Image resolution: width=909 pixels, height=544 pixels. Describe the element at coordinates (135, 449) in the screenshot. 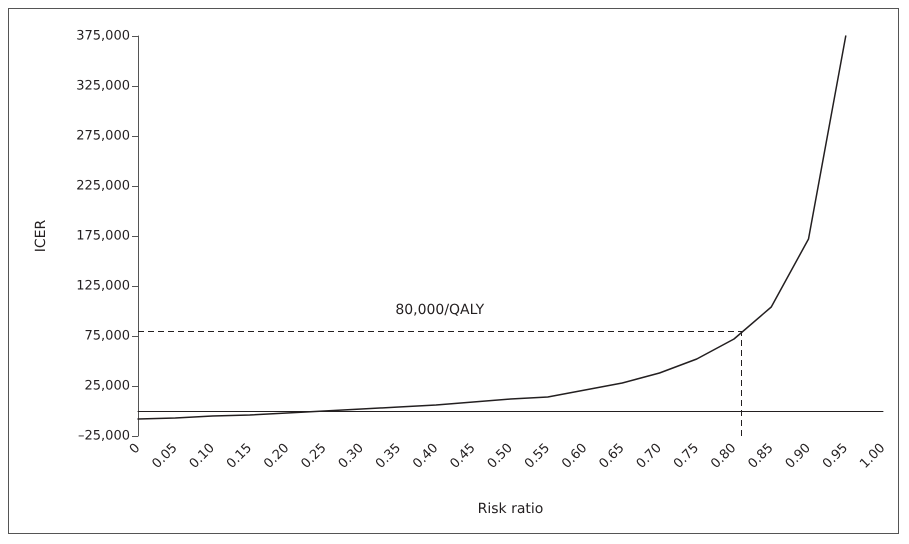

I see `x-tick-label: 0` at that location.